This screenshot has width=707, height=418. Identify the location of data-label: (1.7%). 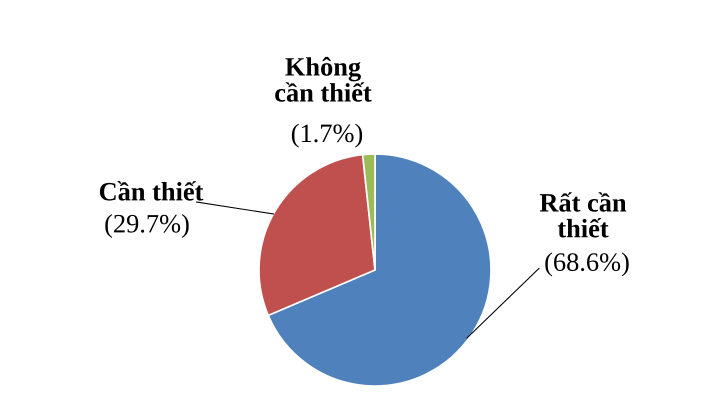
(327, 136).